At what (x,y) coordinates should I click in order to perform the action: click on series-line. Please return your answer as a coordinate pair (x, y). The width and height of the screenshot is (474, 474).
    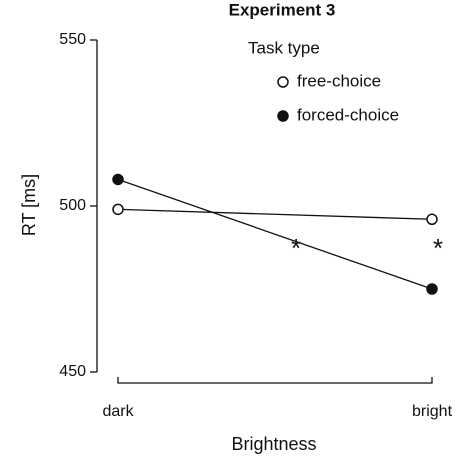
    Looking at the image, I should click on (275, 214).